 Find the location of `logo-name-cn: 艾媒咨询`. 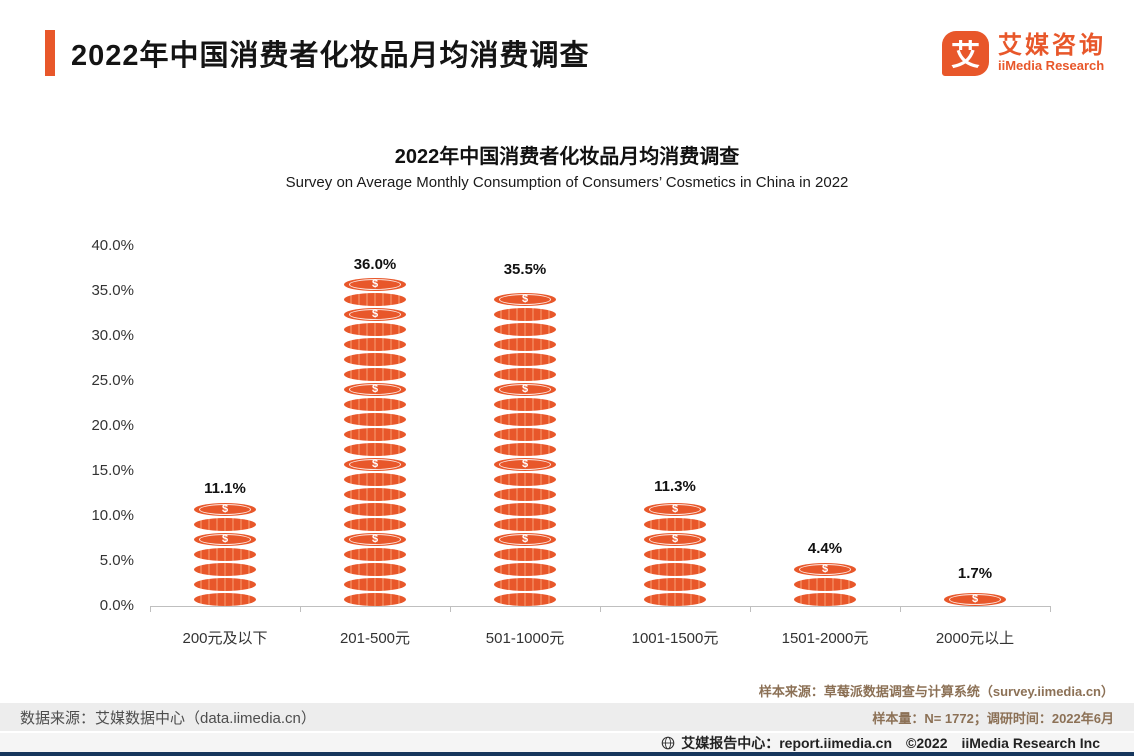

logo-name-cn: 艾媒咨询 is located at coordinates (1052, 45).